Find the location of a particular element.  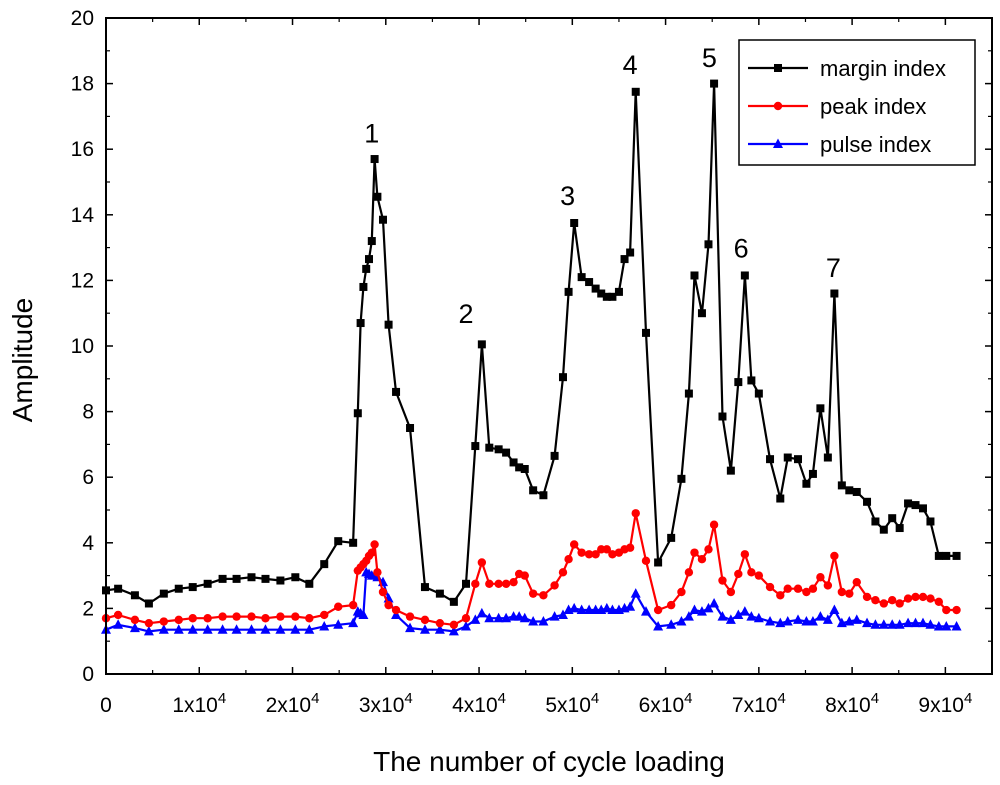

peak-label: 5 is located at coordinates (709, 58).